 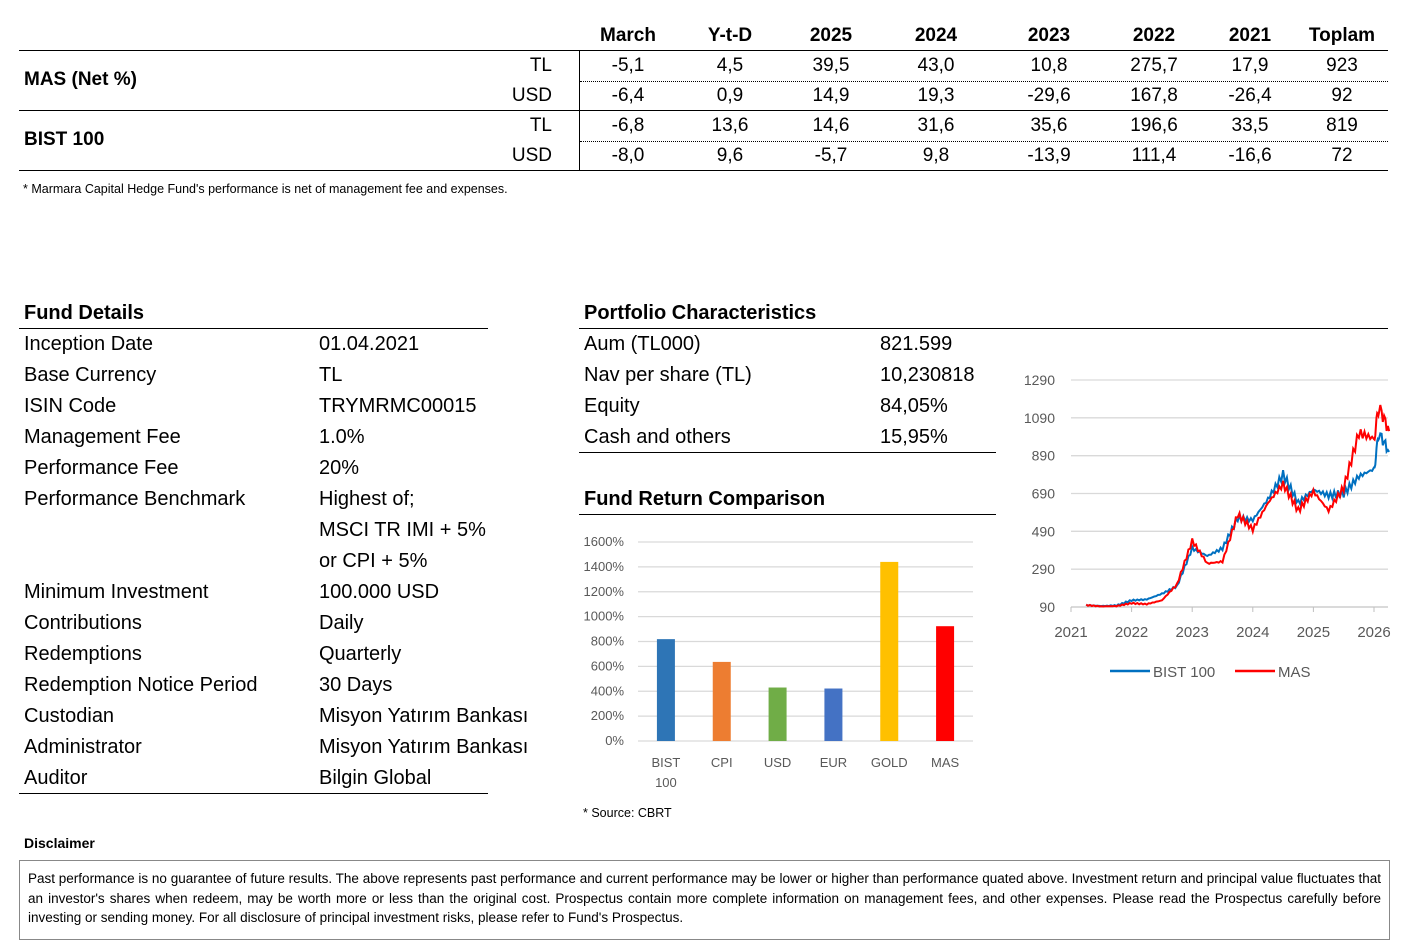 What do you see at coordinates (56, 778) in the screenshot?
I see `detail-label: Auditor` at bounding box center [56, 778].